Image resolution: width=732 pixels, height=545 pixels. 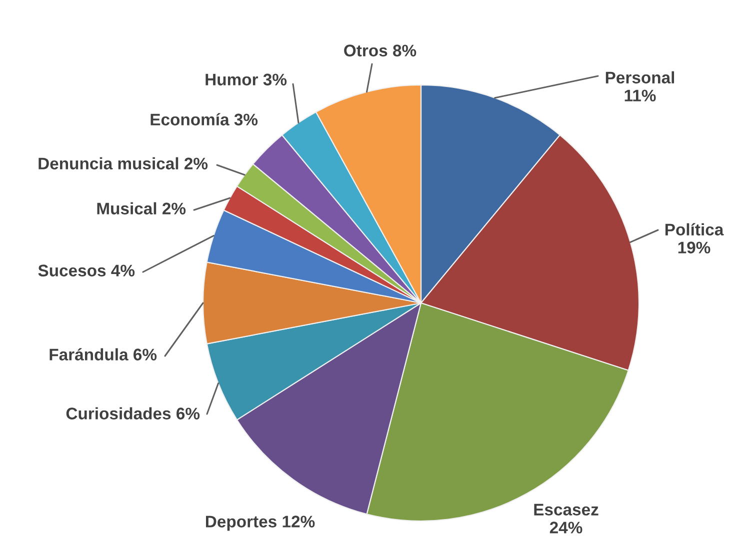 I want to click on slice-label: Humor 3%, so click(x=246, y=80).